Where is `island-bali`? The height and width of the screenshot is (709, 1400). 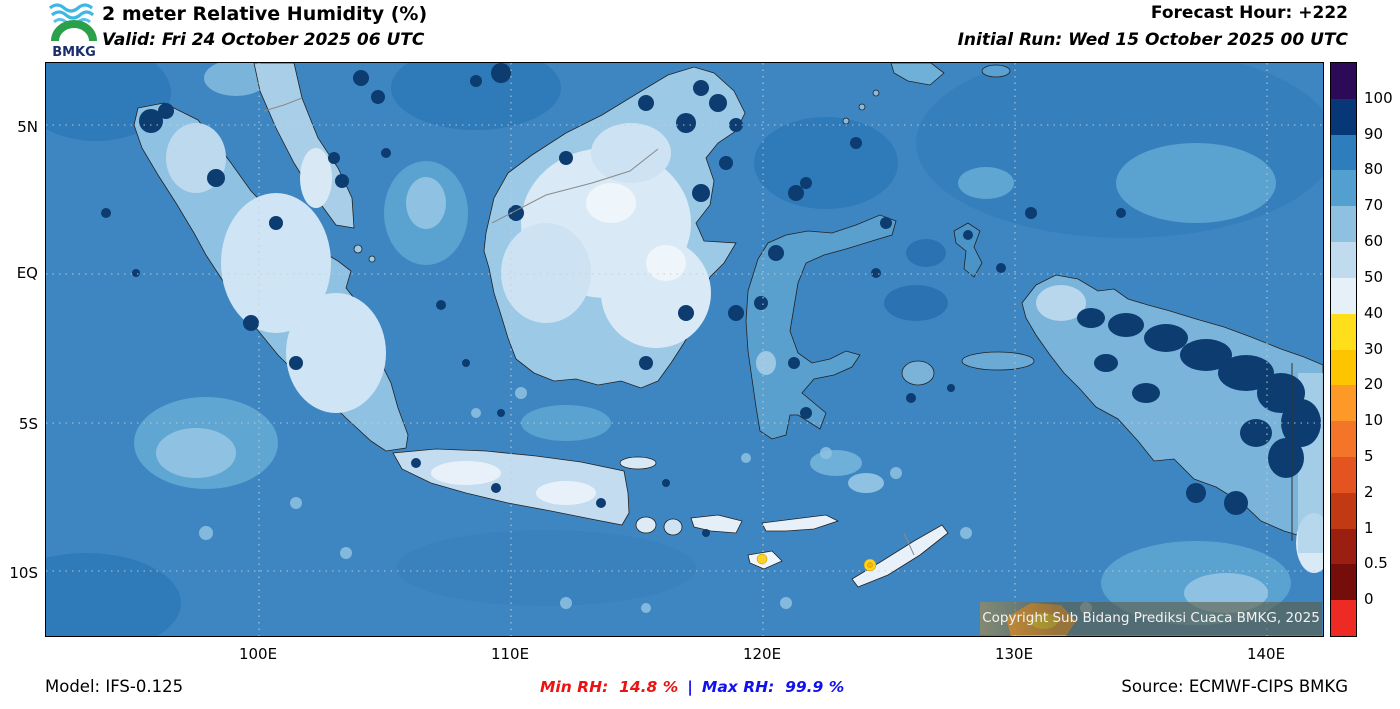
island-bali is located at coordinates (646, 525).